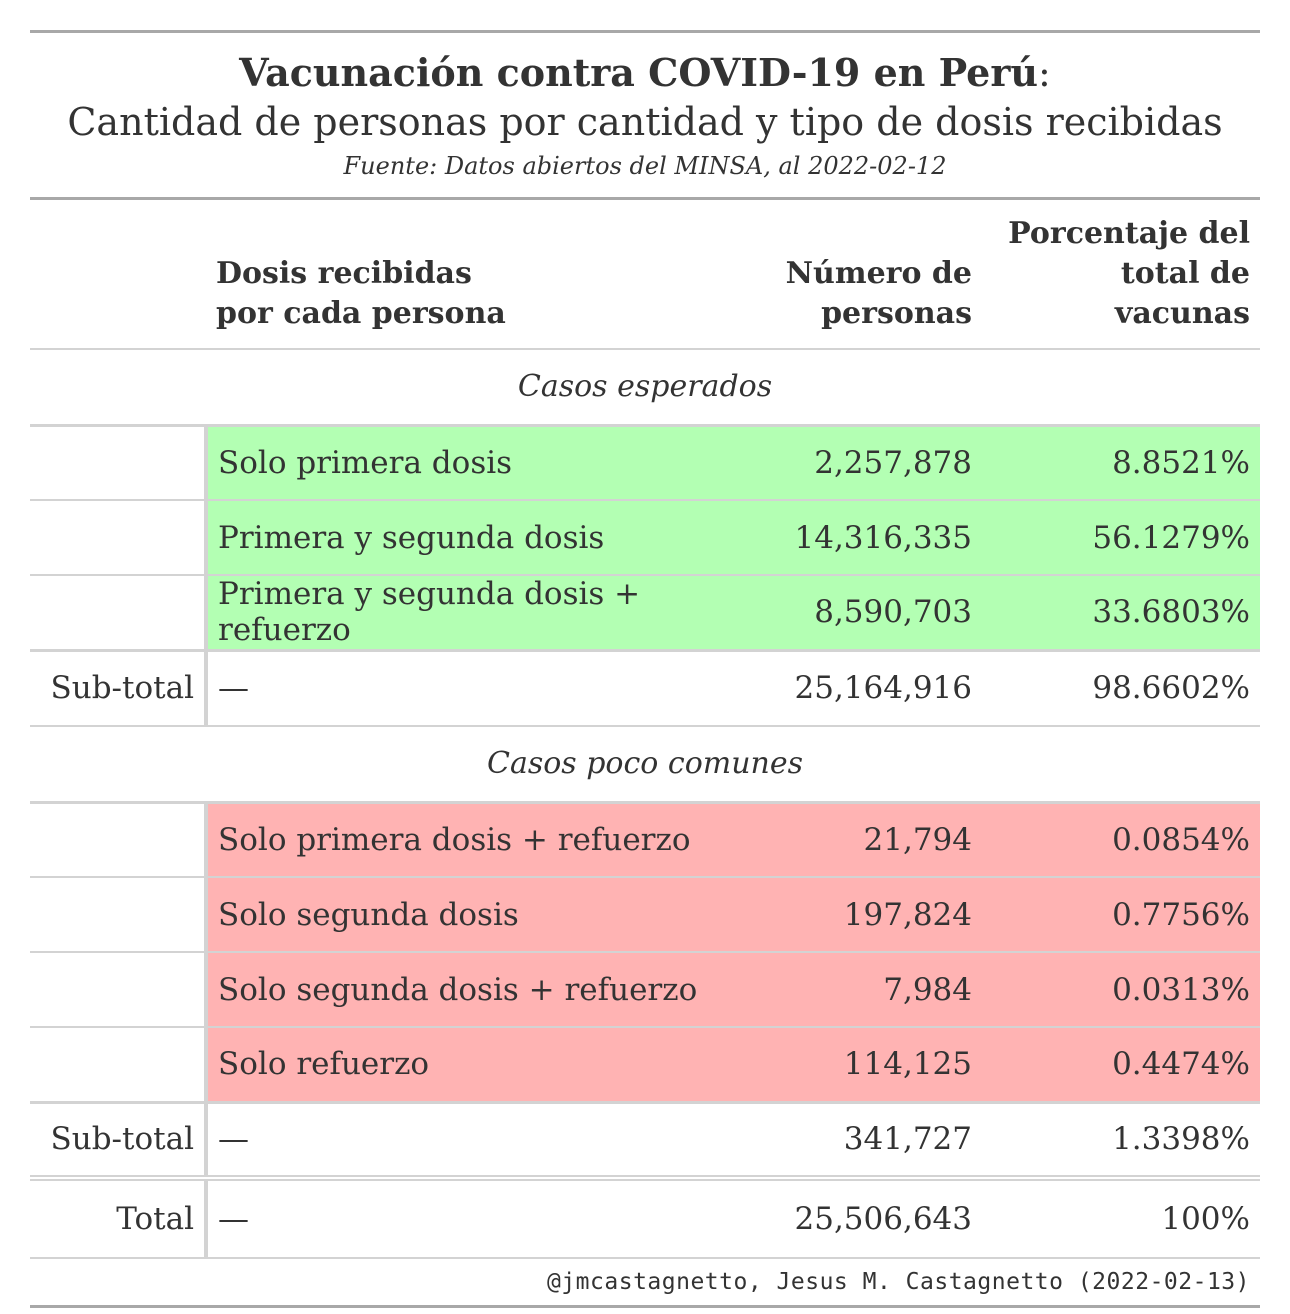 Image resolution: width=1290 pixels, height=1314 pixels. What do you see at coordinates (1121, 537) in the screenshot?
I see `percent-cell: 56.1279%` at bounding box center [1121, 537].